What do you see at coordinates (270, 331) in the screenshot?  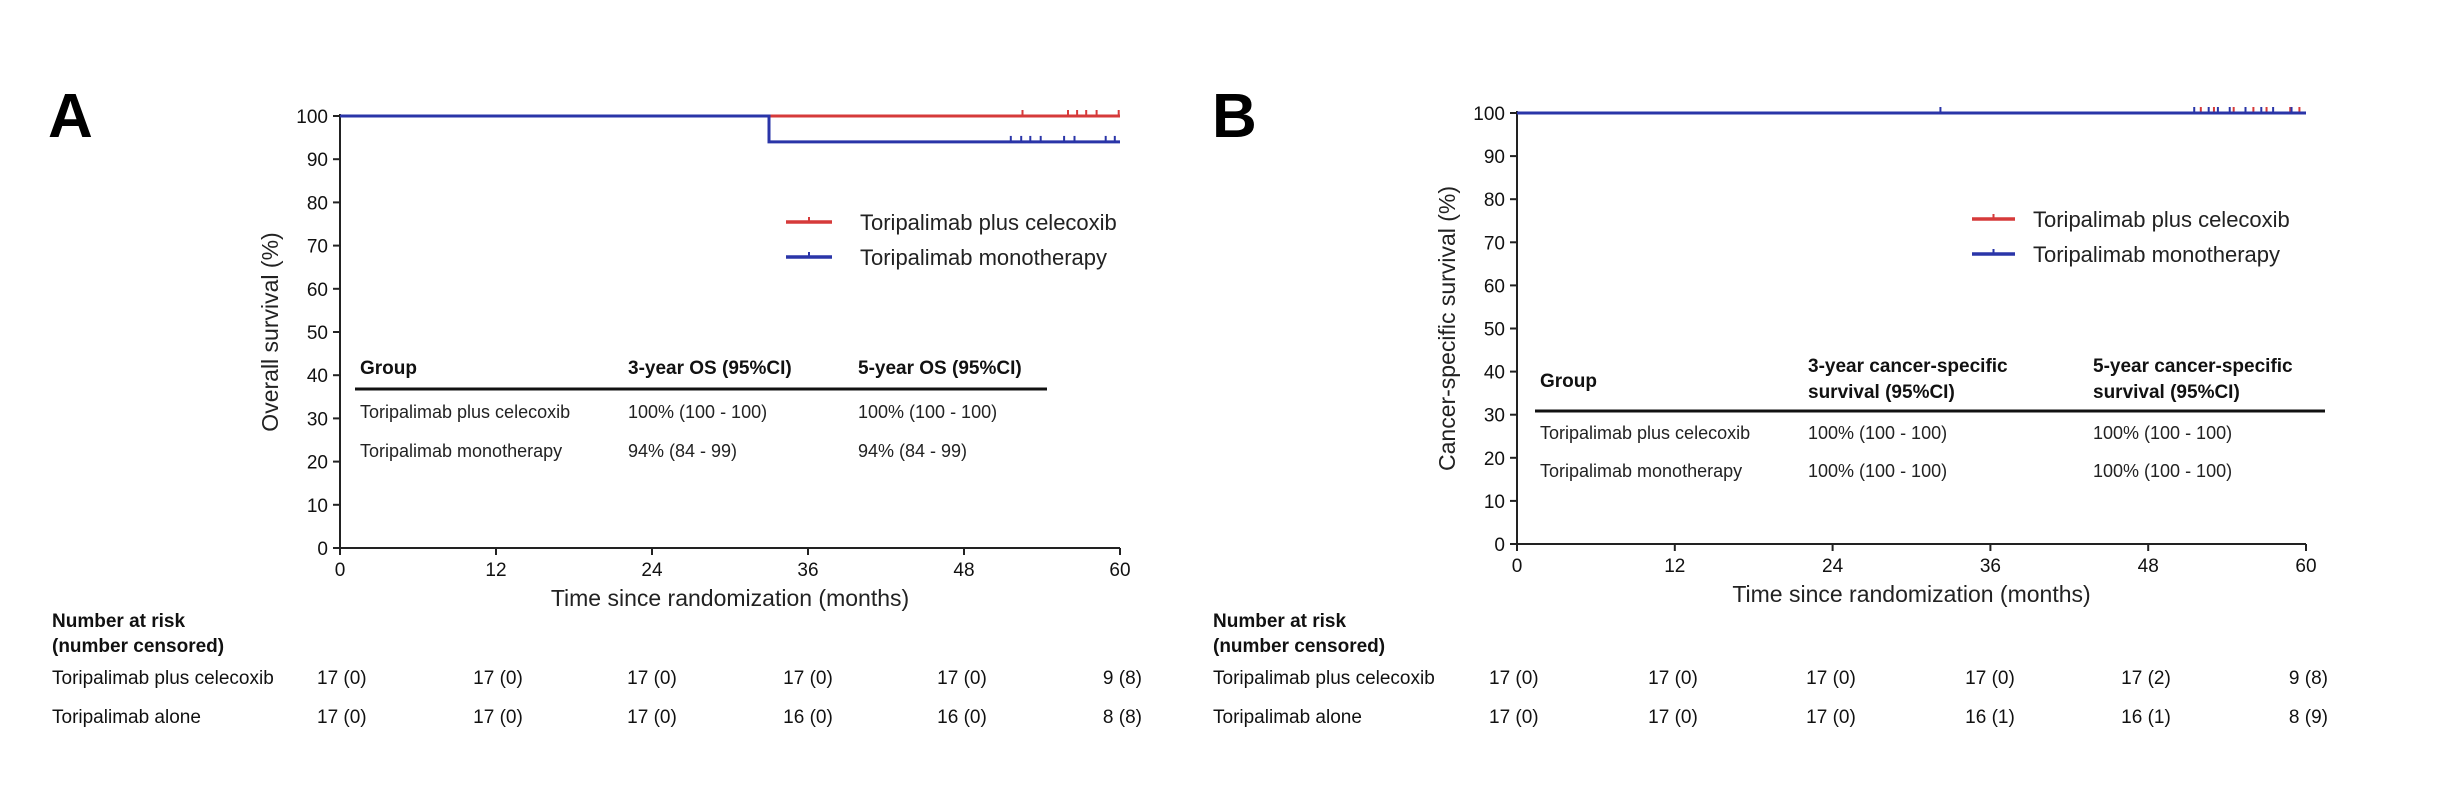 I see `y-axis-title: Overall survival (%)` at bounding box center [270, 331].